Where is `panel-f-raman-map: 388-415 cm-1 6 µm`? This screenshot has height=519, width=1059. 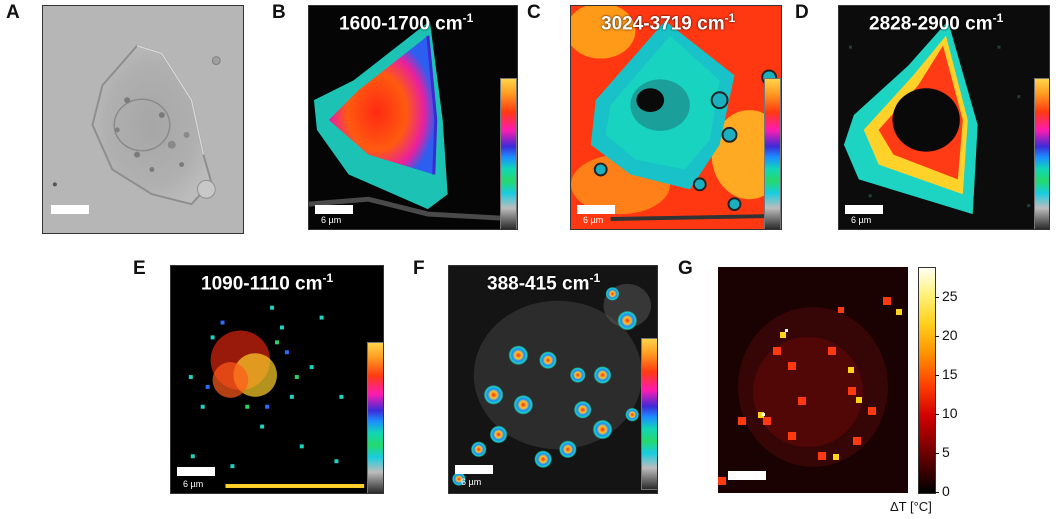 panel-f-raman-map: 388-415 cm-1 6 µm is located at coordinates (553, 379).